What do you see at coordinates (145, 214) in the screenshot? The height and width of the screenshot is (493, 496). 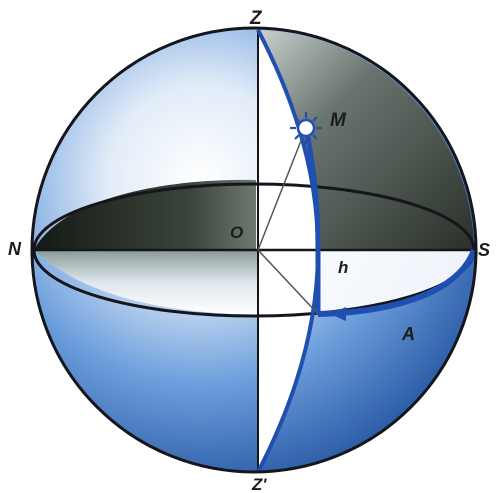 I see `horizon-disc-upper` at bounding box center [145, 214].